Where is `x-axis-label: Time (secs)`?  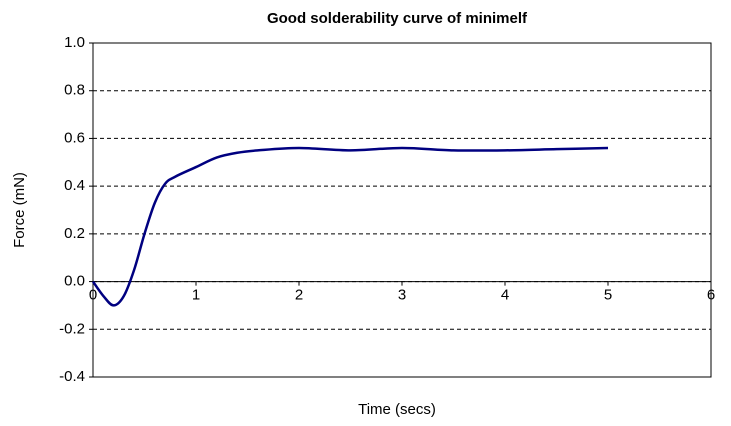 x-axis-label: Time (secs) is located at coordinates (397, 409).